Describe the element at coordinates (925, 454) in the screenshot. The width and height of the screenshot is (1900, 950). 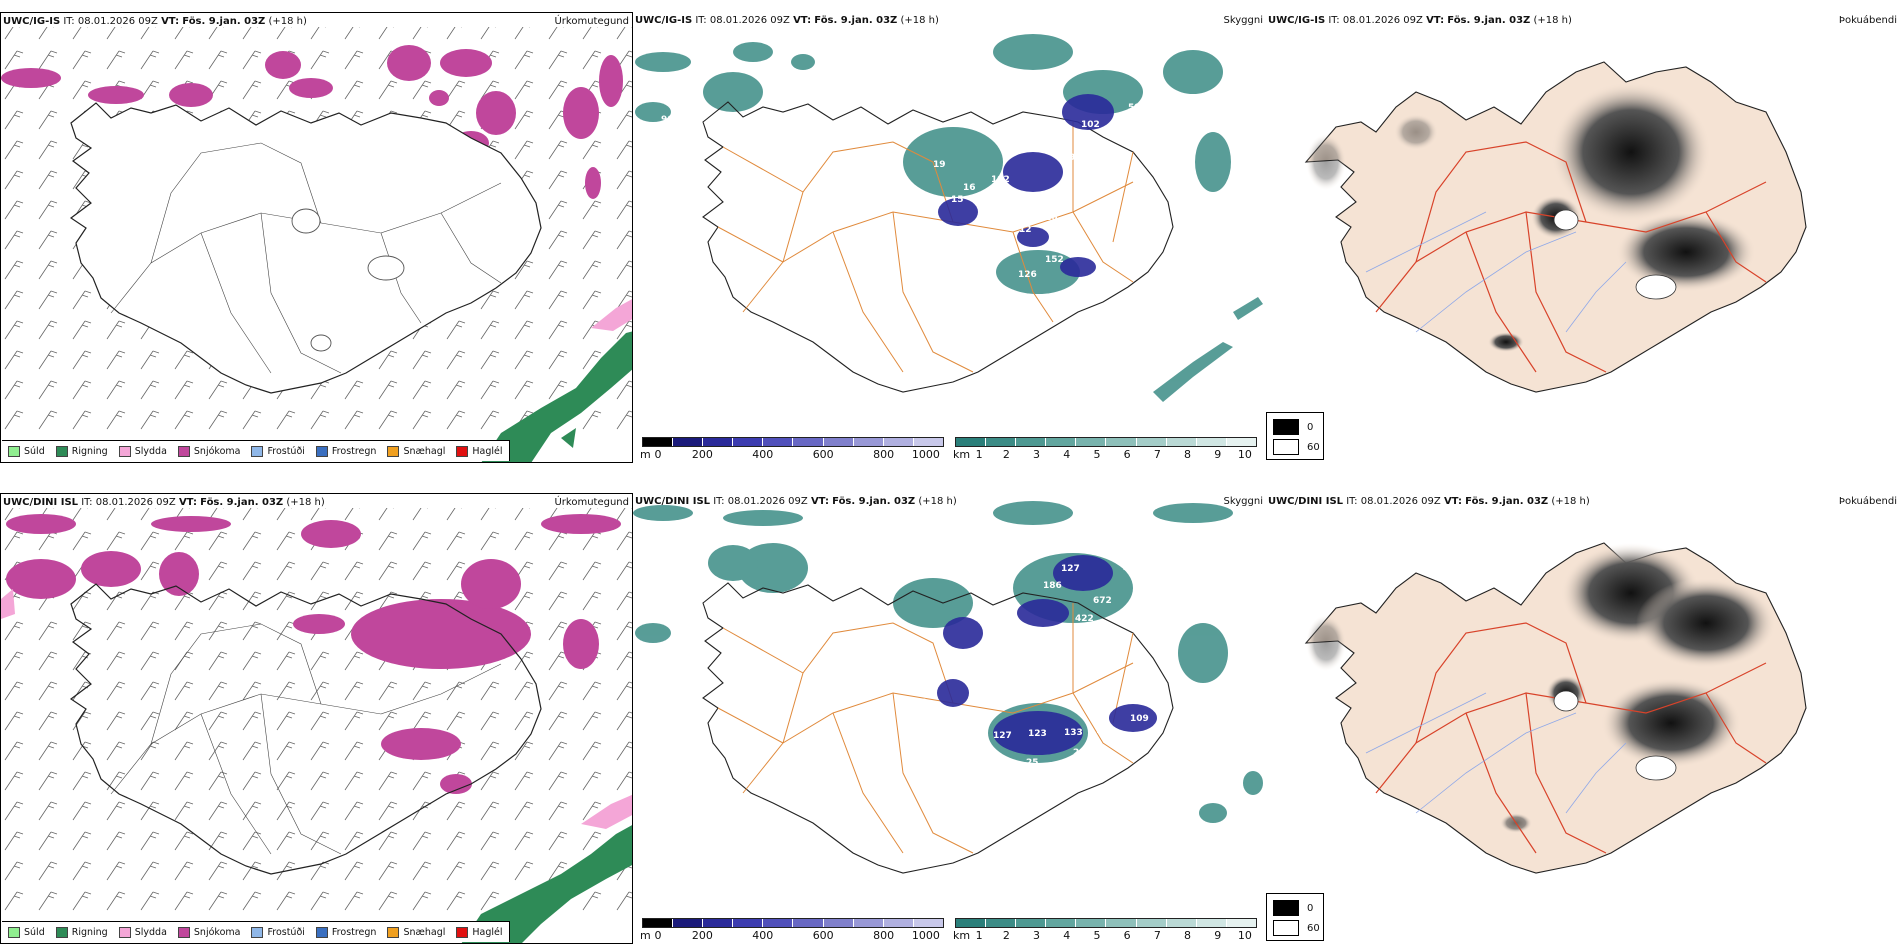
I see `colorbar-tick: 1000` at that location.